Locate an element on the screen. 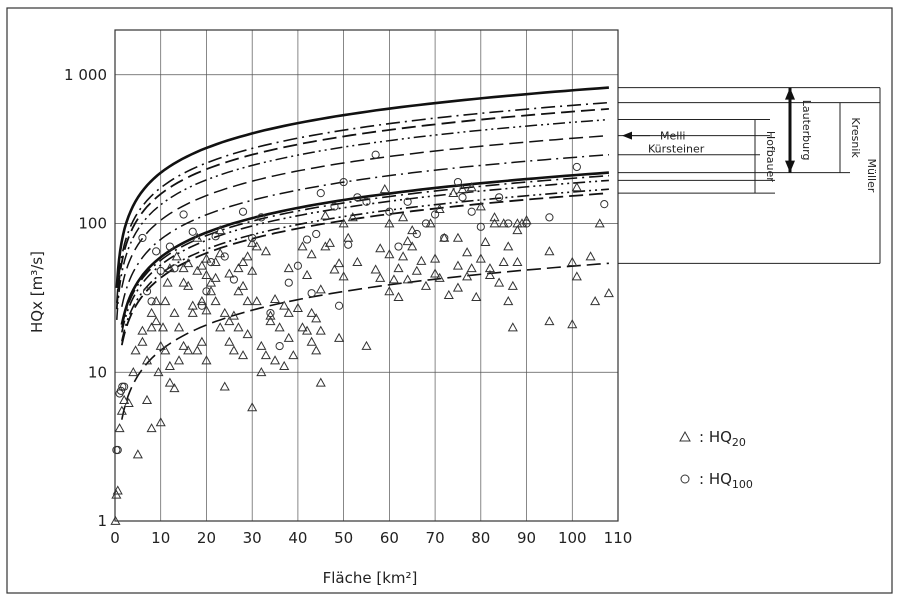 This screenshot has height=604, width=899. x-tick-label: 30 is located at coordinates (252, 538).